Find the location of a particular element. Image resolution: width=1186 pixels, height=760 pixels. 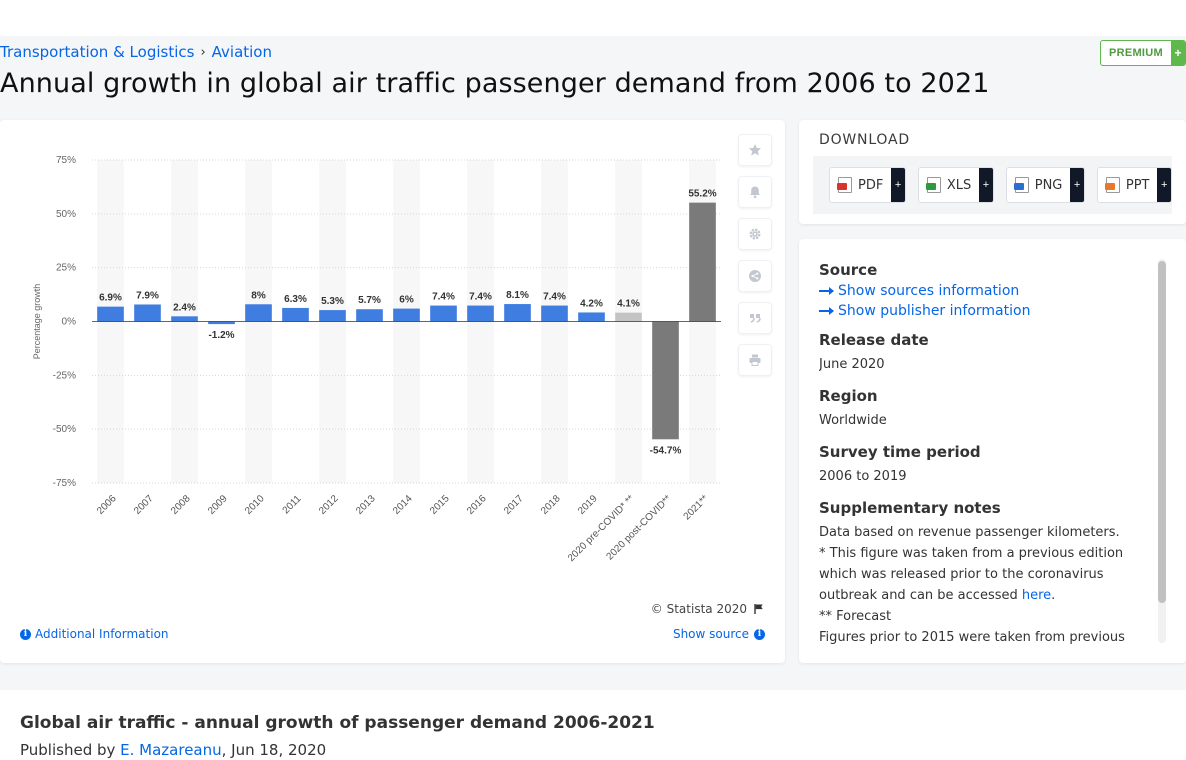

data-label: 8.1% is located at coordinates (517, 295).